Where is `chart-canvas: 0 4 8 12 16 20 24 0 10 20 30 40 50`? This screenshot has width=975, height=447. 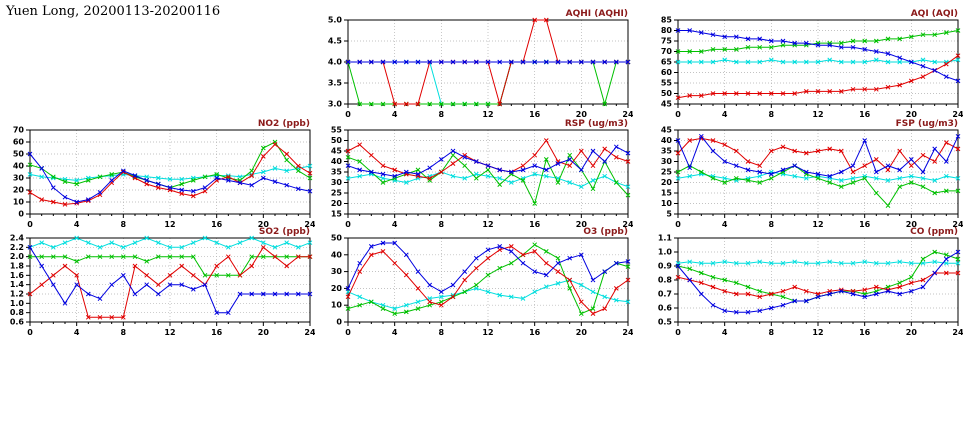 chart-canvas: 0 4 8 12 16 20 24 0 10 20 30 40 50 is located at coordinates (482, 286).